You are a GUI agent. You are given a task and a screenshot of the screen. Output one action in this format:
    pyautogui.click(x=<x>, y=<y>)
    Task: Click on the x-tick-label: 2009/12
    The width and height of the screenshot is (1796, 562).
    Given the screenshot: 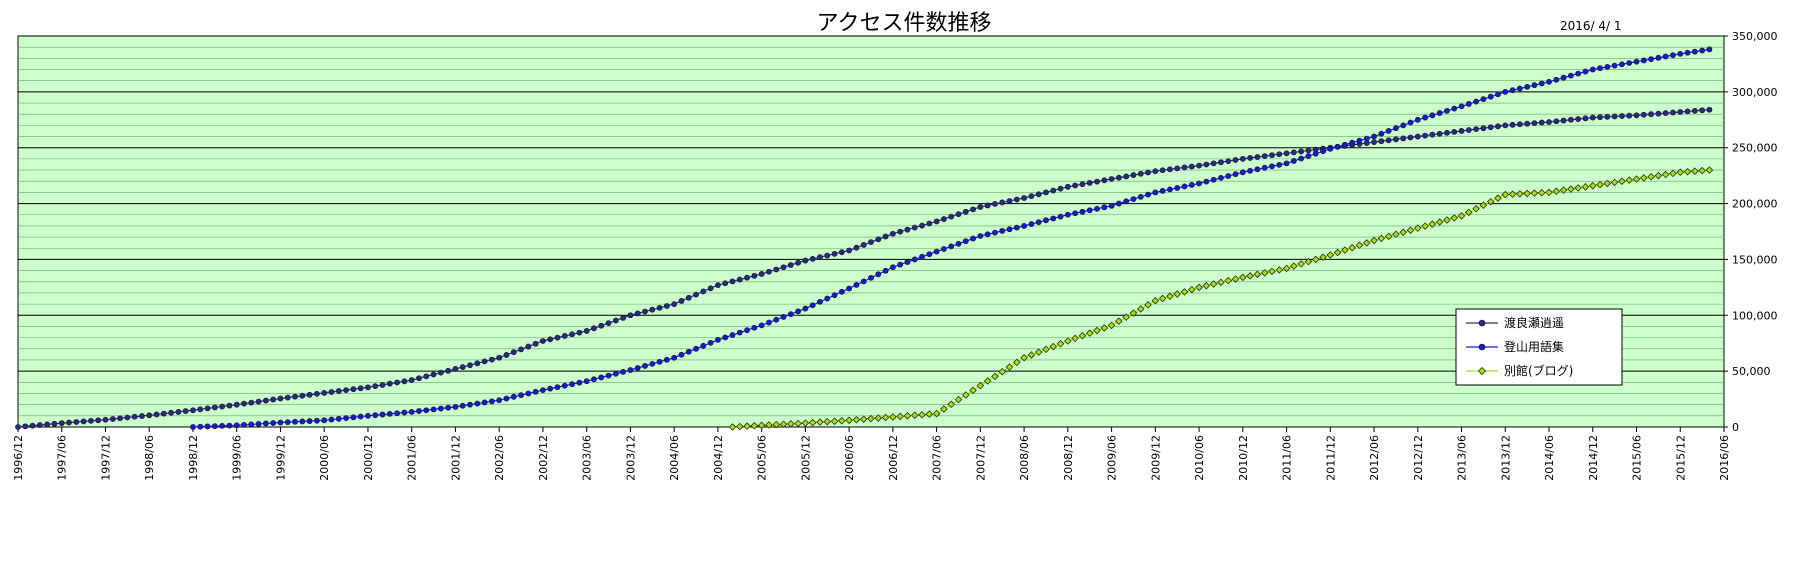 What is the action you would take?
    pyautogui.click(x=1155, y=458)
    